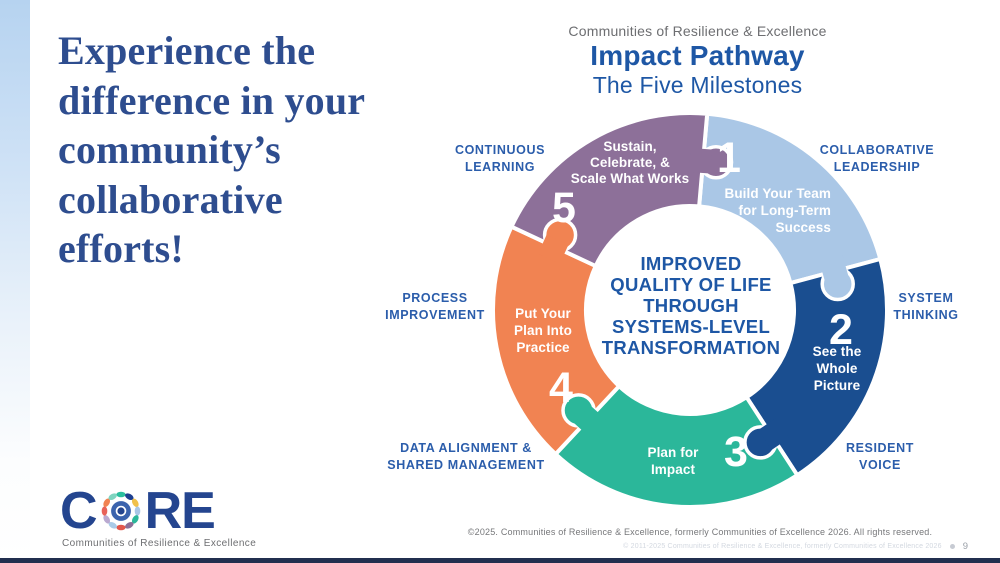  What do you see at coordinates (466, 456) in the screenshot?
I see `outer-label-data-alignment: DATA ALIGNMENT & SHARED MANAGEMENT` at bounding box center [466, 456].